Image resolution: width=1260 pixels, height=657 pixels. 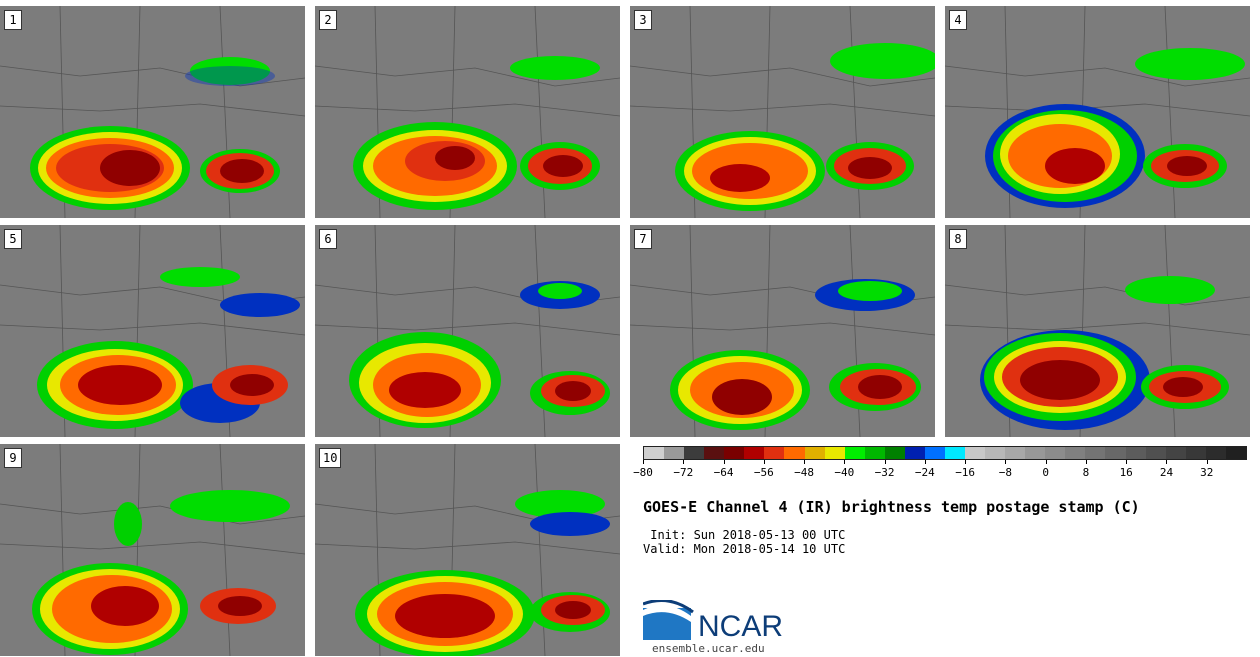 What do you see at coordinates (668, 620) in the screenshot?
I see `ncar-logo-icon` at bounding box center [668, 620].